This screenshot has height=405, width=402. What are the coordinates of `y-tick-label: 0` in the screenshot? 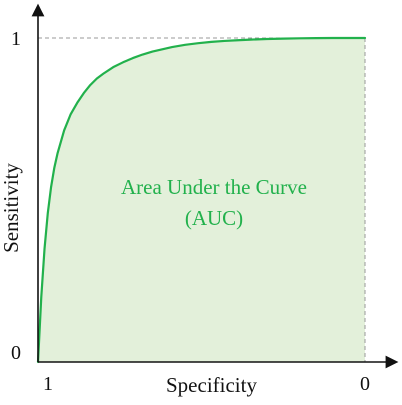 It's located at (16, 353).